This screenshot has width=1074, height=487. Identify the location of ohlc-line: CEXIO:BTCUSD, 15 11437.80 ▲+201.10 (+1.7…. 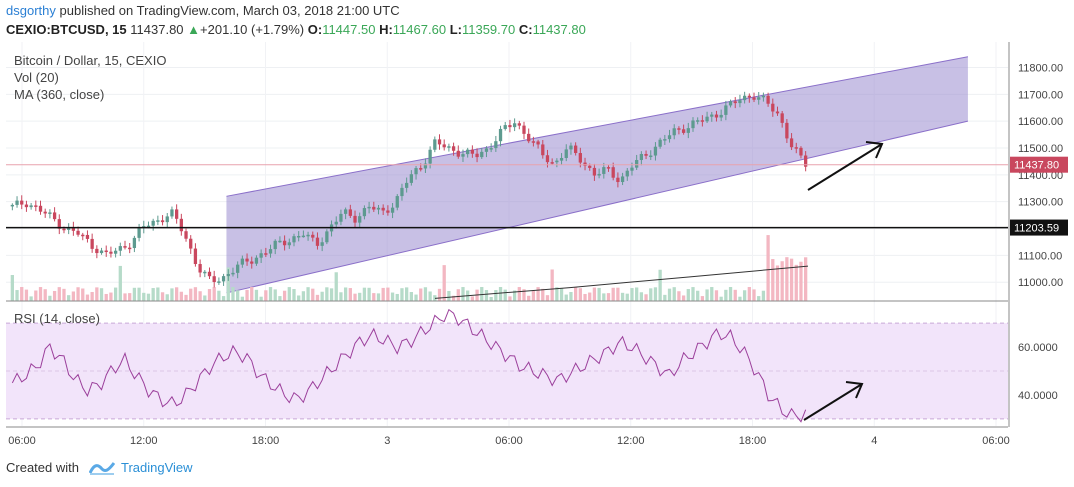
(296, 29).